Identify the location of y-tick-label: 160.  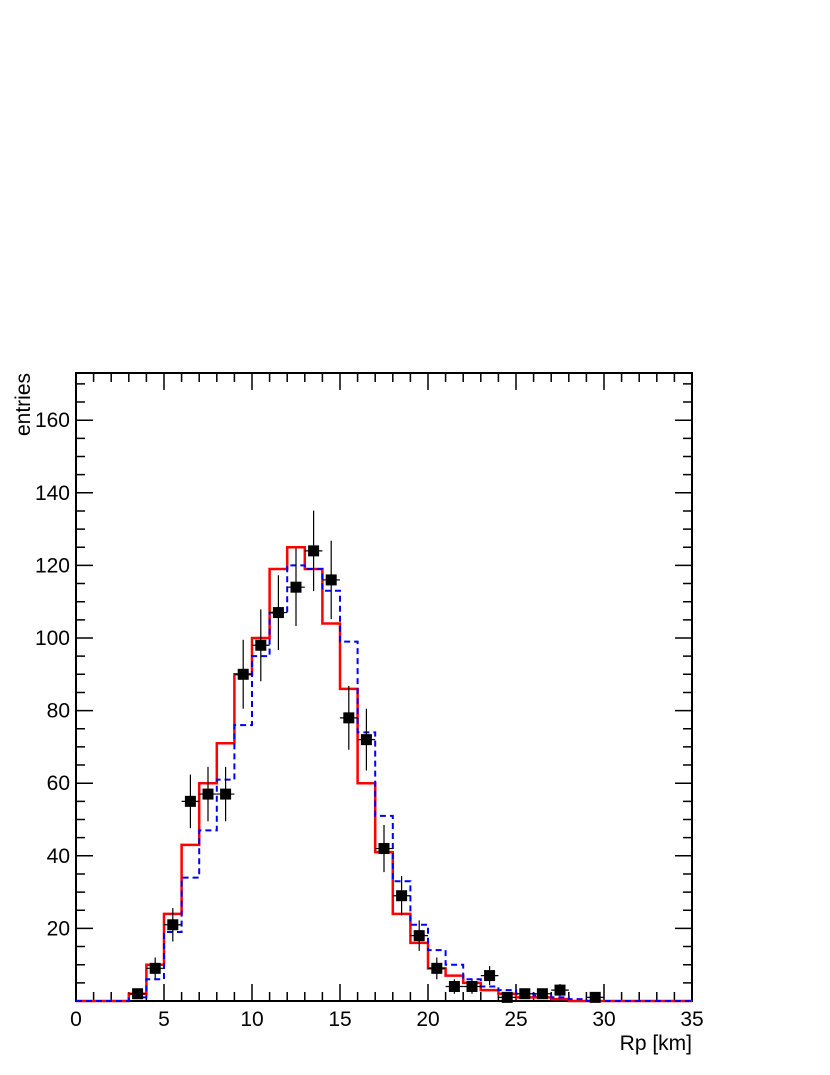
(52, 420).